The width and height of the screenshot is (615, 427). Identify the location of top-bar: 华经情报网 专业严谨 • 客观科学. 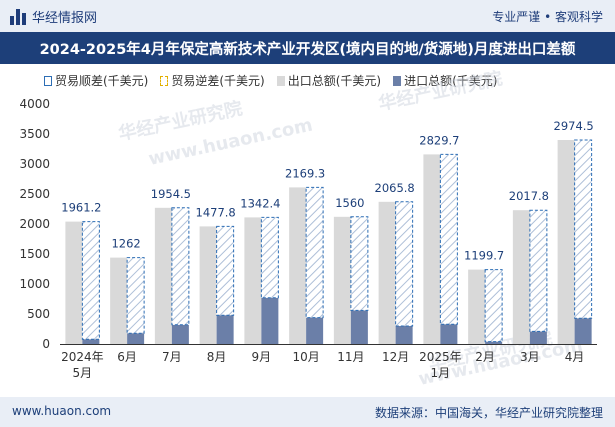
(307, 16).